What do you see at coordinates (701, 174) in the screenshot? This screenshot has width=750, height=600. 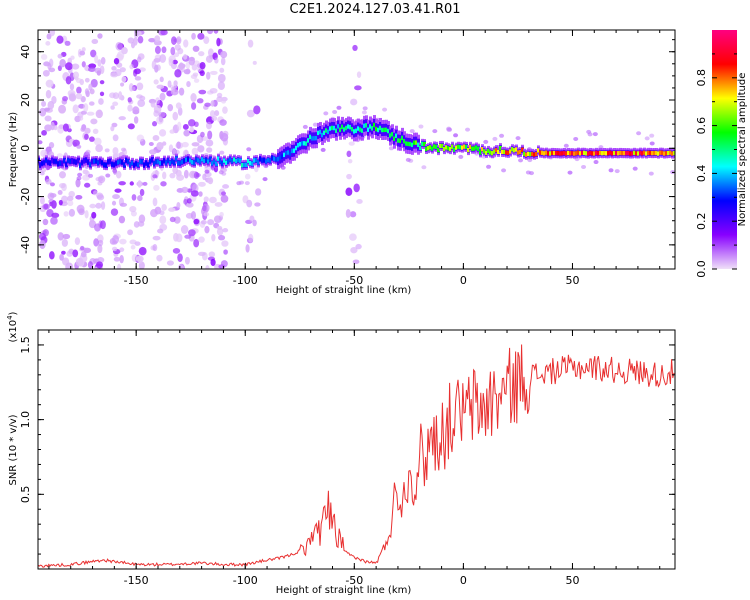 I see `colorbar-tick-label: 0.4` at bounding box center [701, 174].